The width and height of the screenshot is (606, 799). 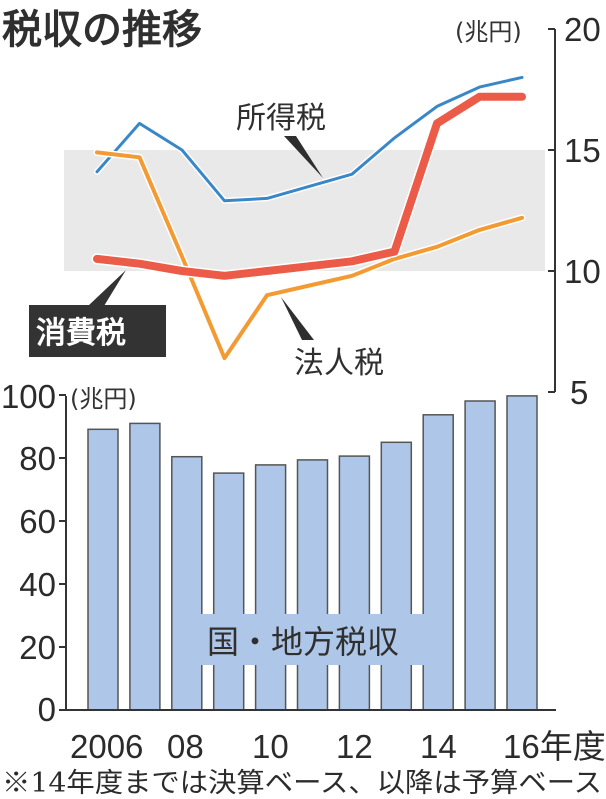 What do you see at coordinates (47, 709) in the screenshot?
I see `left-tick-0: 0` at bounding box center [47, 709].